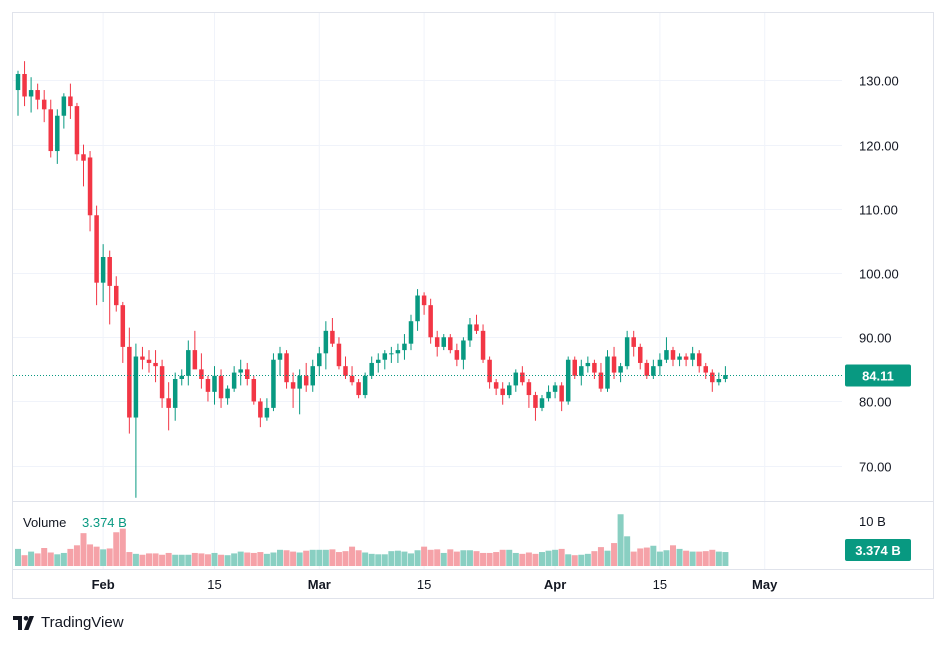 This screenshot has height=650, width=947. What do you see at coordinates (879, 274) in the screenshot?
I see `price-axis: 70.00 80.00 90.00 100.00 110.00 120.00 130.00` at bounding box center [879, 274].